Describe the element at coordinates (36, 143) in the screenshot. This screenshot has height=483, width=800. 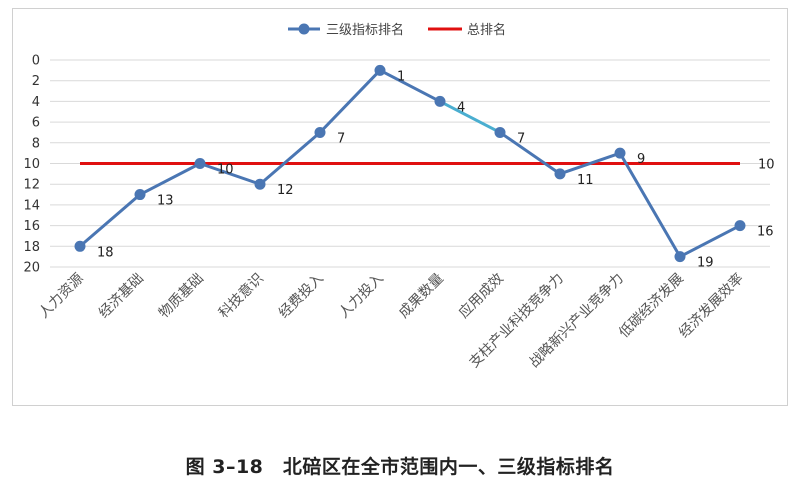
I see `y-tick-label: 8` at that location.